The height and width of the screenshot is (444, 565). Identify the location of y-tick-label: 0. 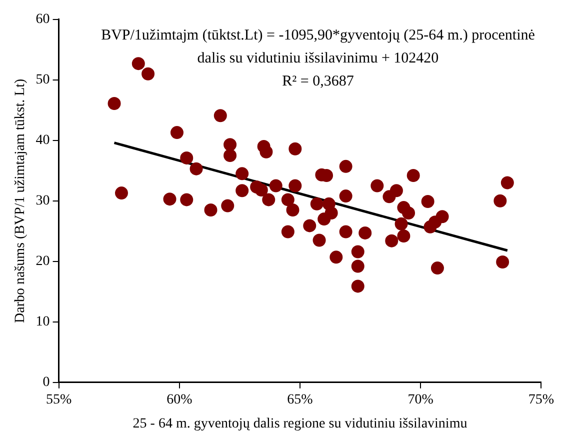
(46, 382).